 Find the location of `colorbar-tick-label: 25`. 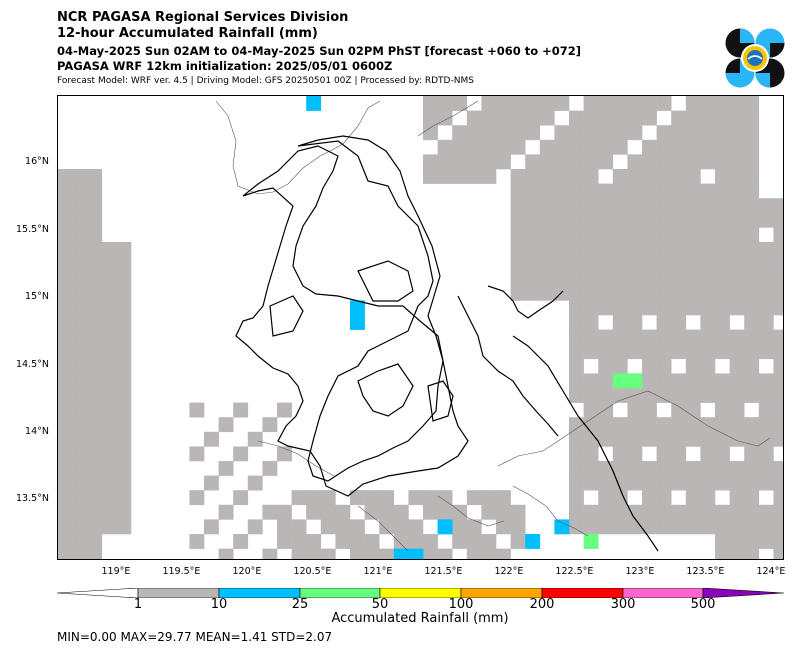

colorbar-tick-label: 25 is located at coordinates (300, 604).